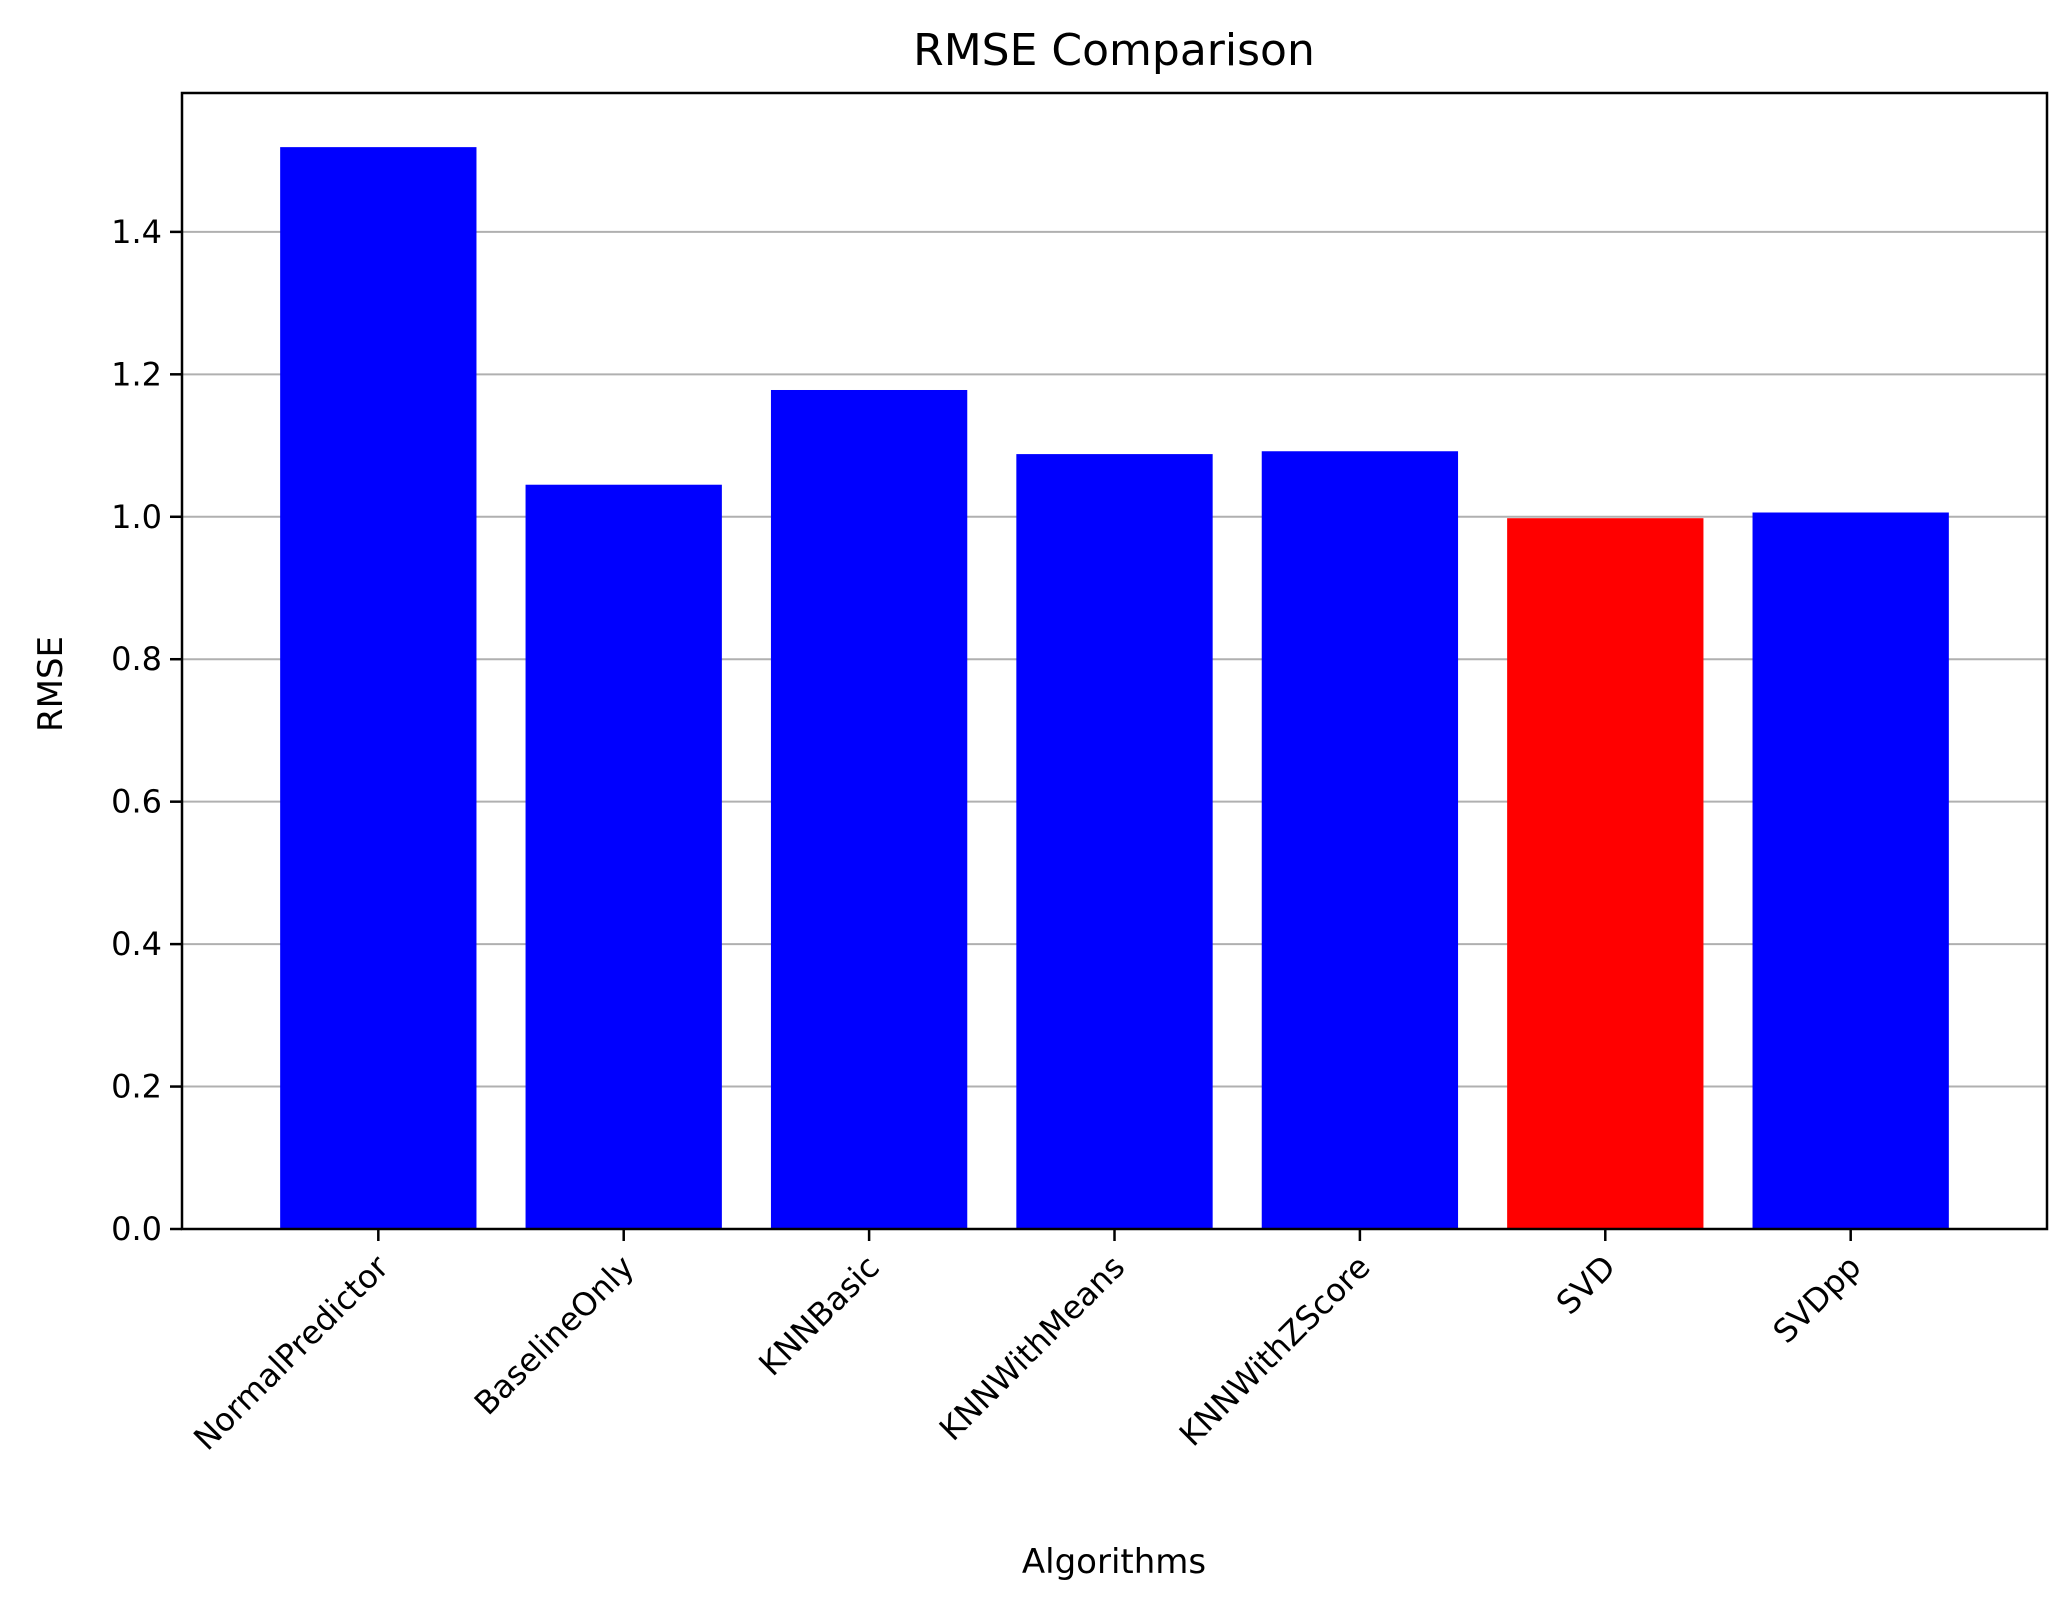 The image size is (2072, 1607). What do you see at coordinates (1360, 840) in the screenshot?
I see `bar-knnwithzscore` at bounding box center [1360, 840].